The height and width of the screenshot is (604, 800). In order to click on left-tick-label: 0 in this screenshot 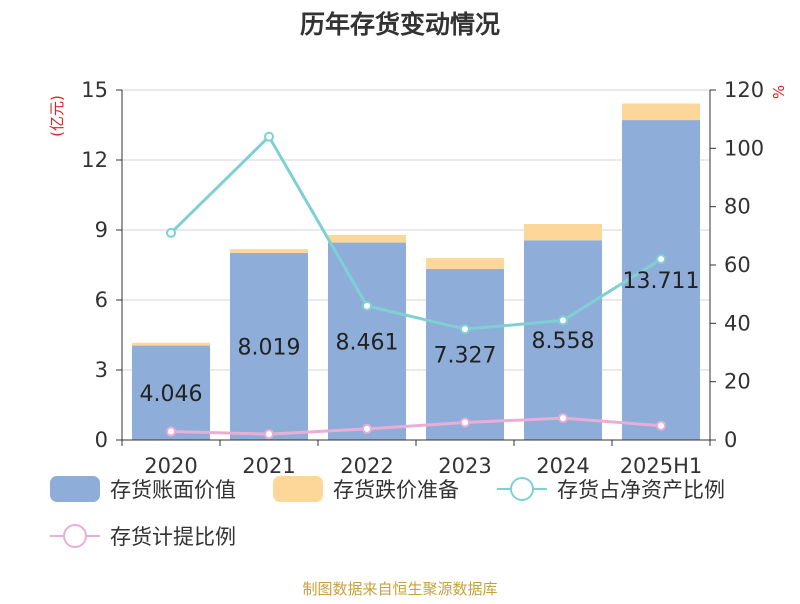, I will do `click(101, 440)`.